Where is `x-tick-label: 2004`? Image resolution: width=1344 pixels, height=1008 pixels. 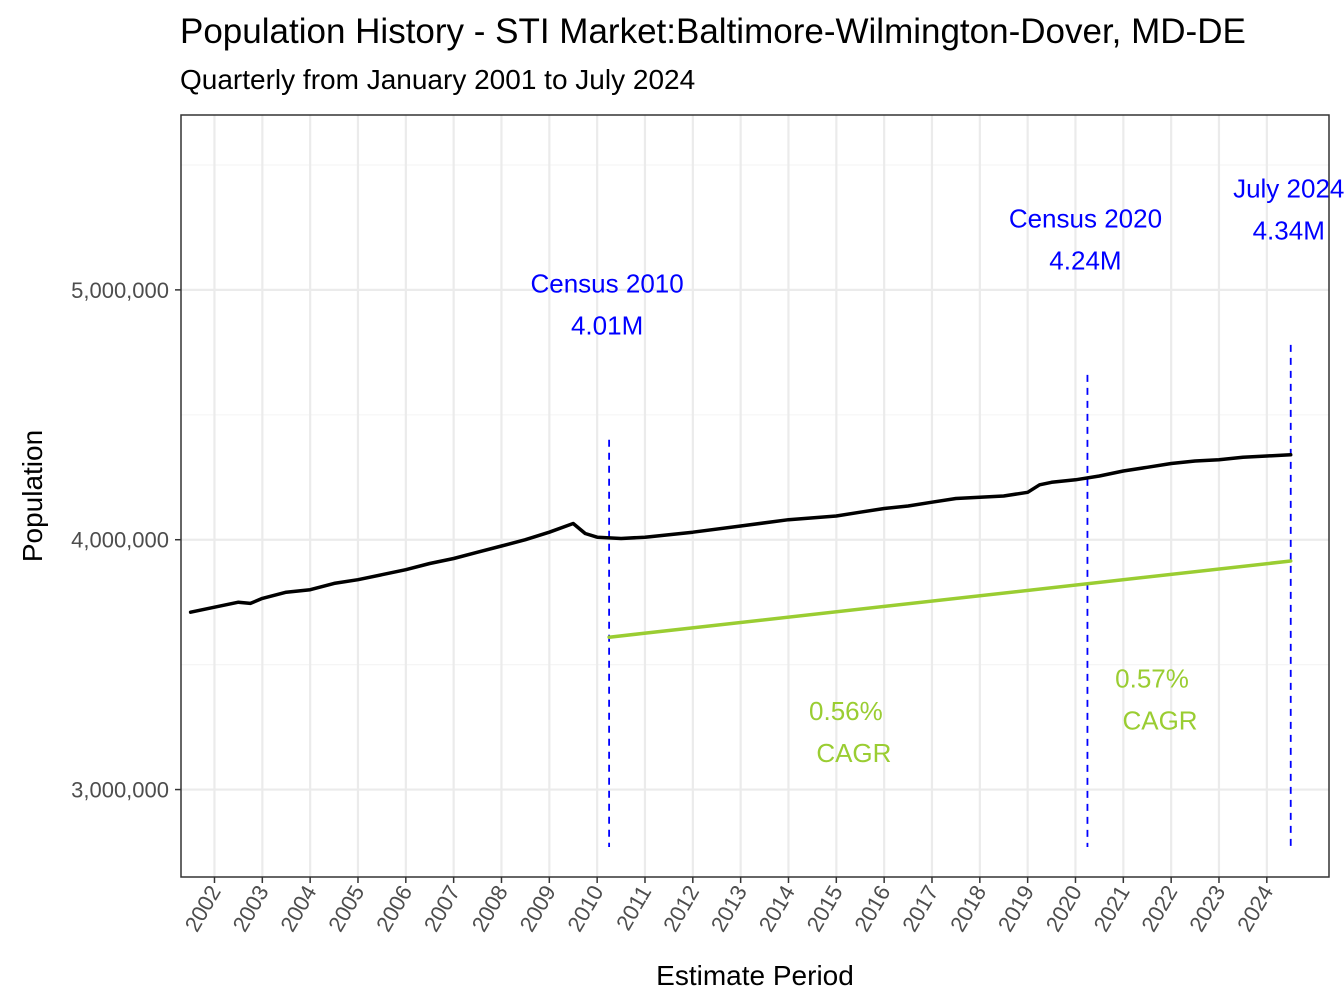 x-tick-label: 2004 is located at coordinates (298, 908).